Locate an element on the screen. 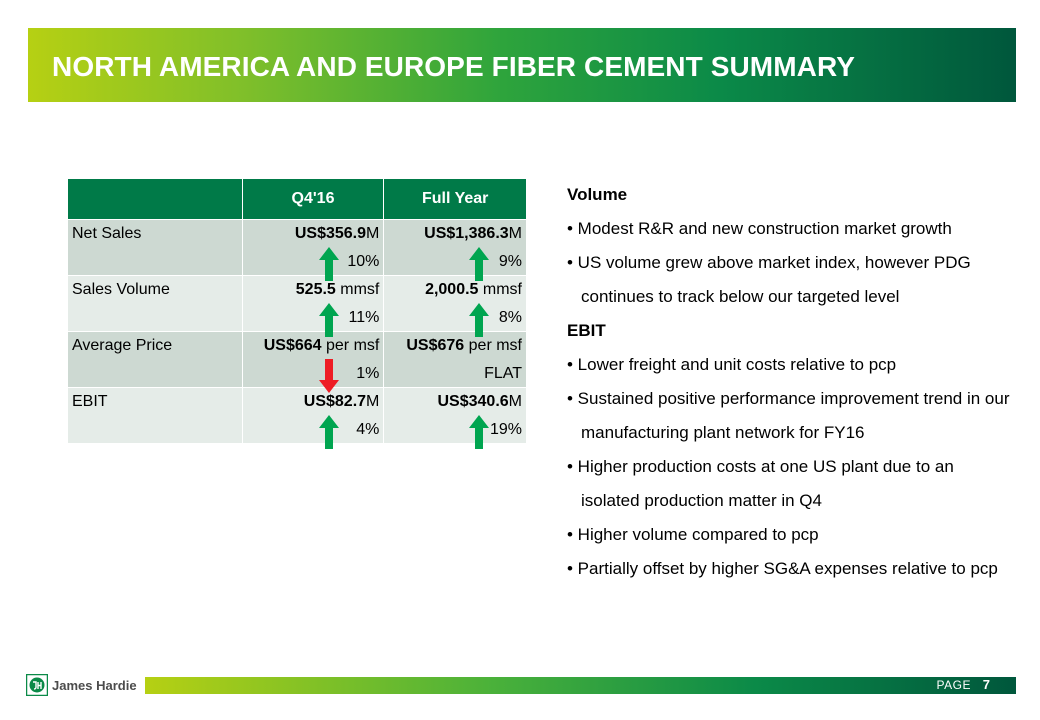 The height and width of the screenshot is (720, 1040). row-label: Sales Volume is located at coordinates (155, 303).